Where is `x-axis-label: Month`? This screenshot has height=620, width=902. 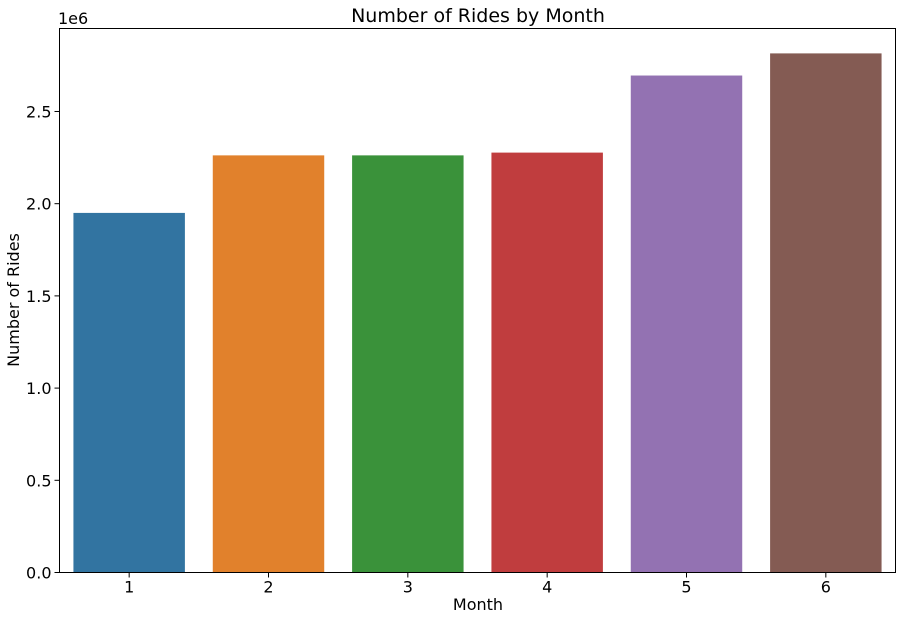
x-axis-label: Month is located at coordinates (478, 604).